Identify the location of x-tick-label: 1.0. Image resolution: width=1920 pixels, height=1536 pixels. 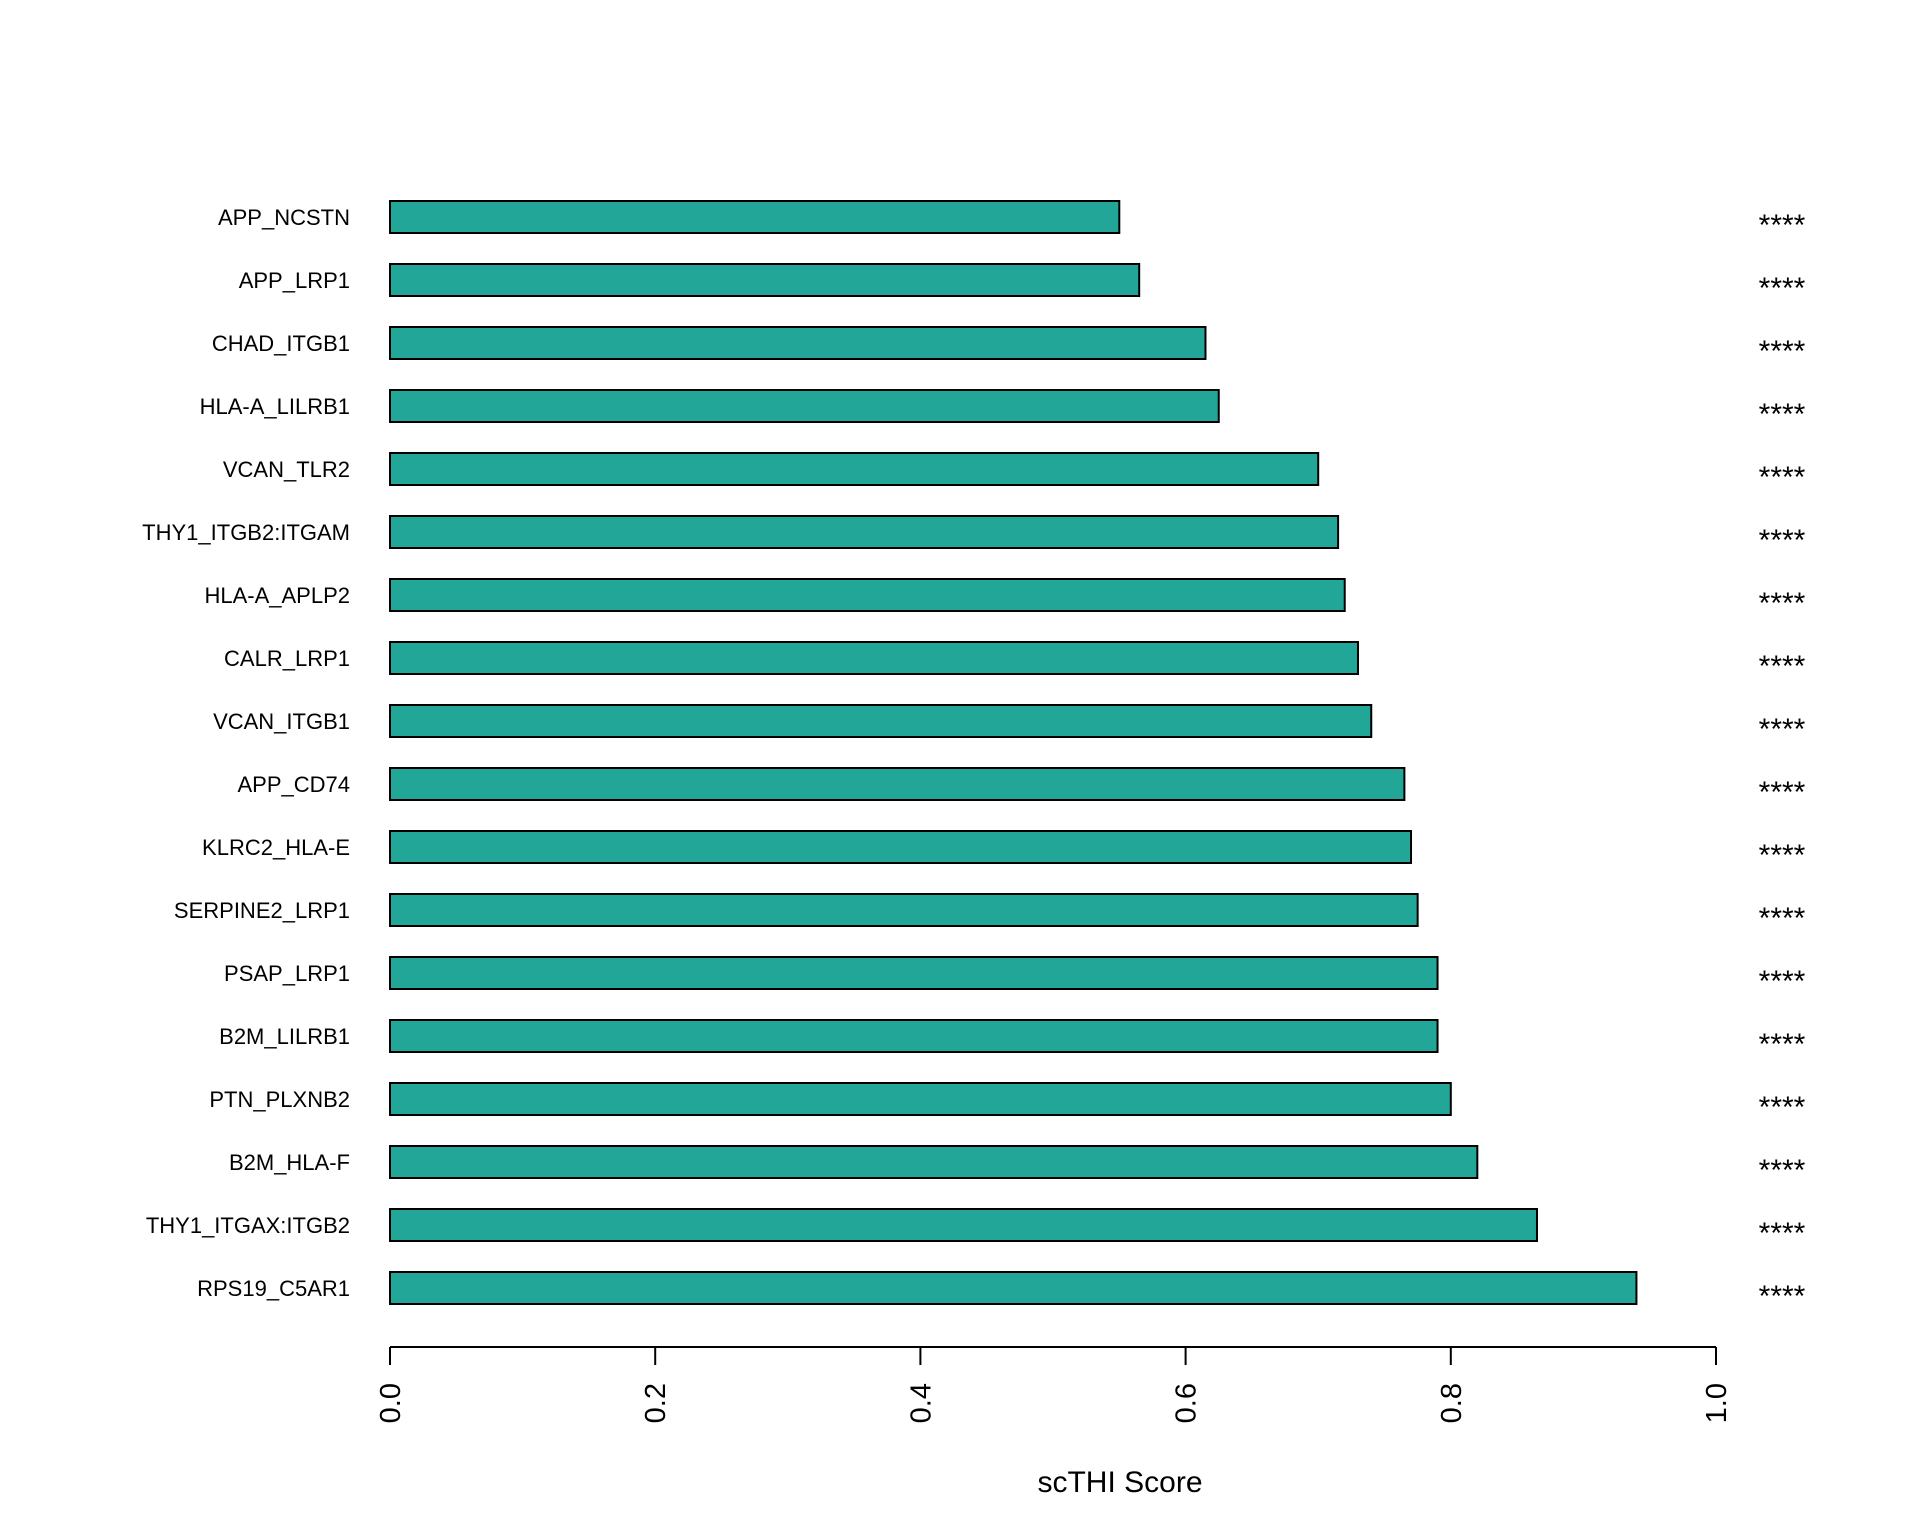
(1717, 1403).